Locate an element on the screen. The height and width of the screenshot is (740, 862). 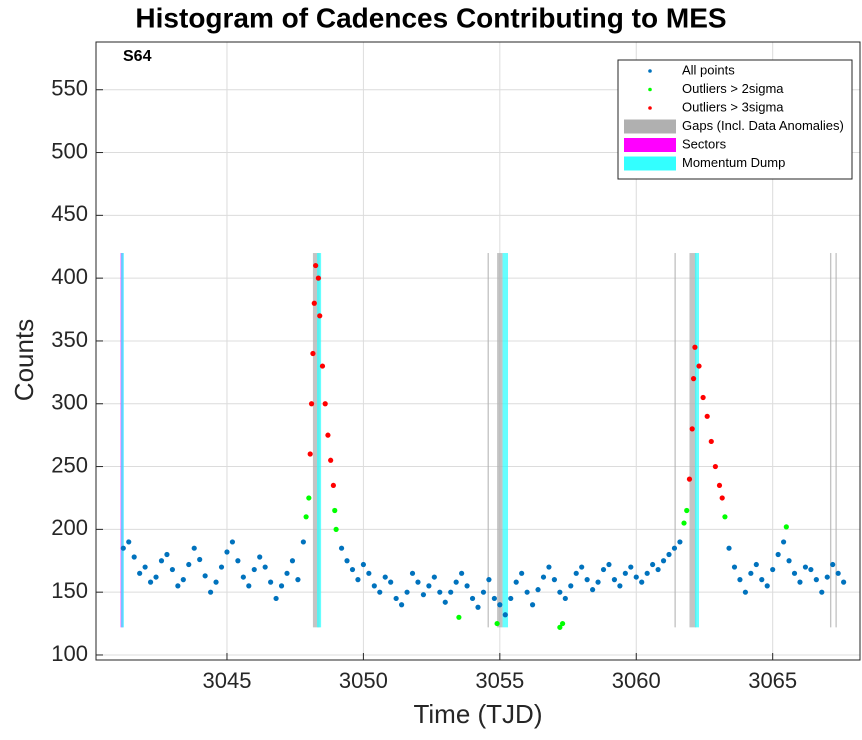
y-tick-label: 450 is located at coordinates (69, 213).